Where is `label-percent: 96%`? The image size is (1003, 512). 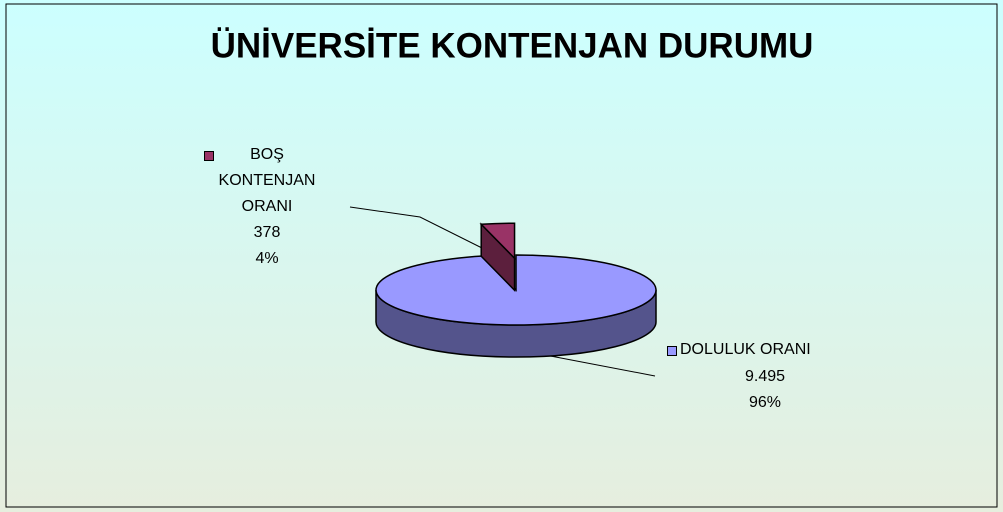 label-percent: 96% is located at coordinates (765, 402).